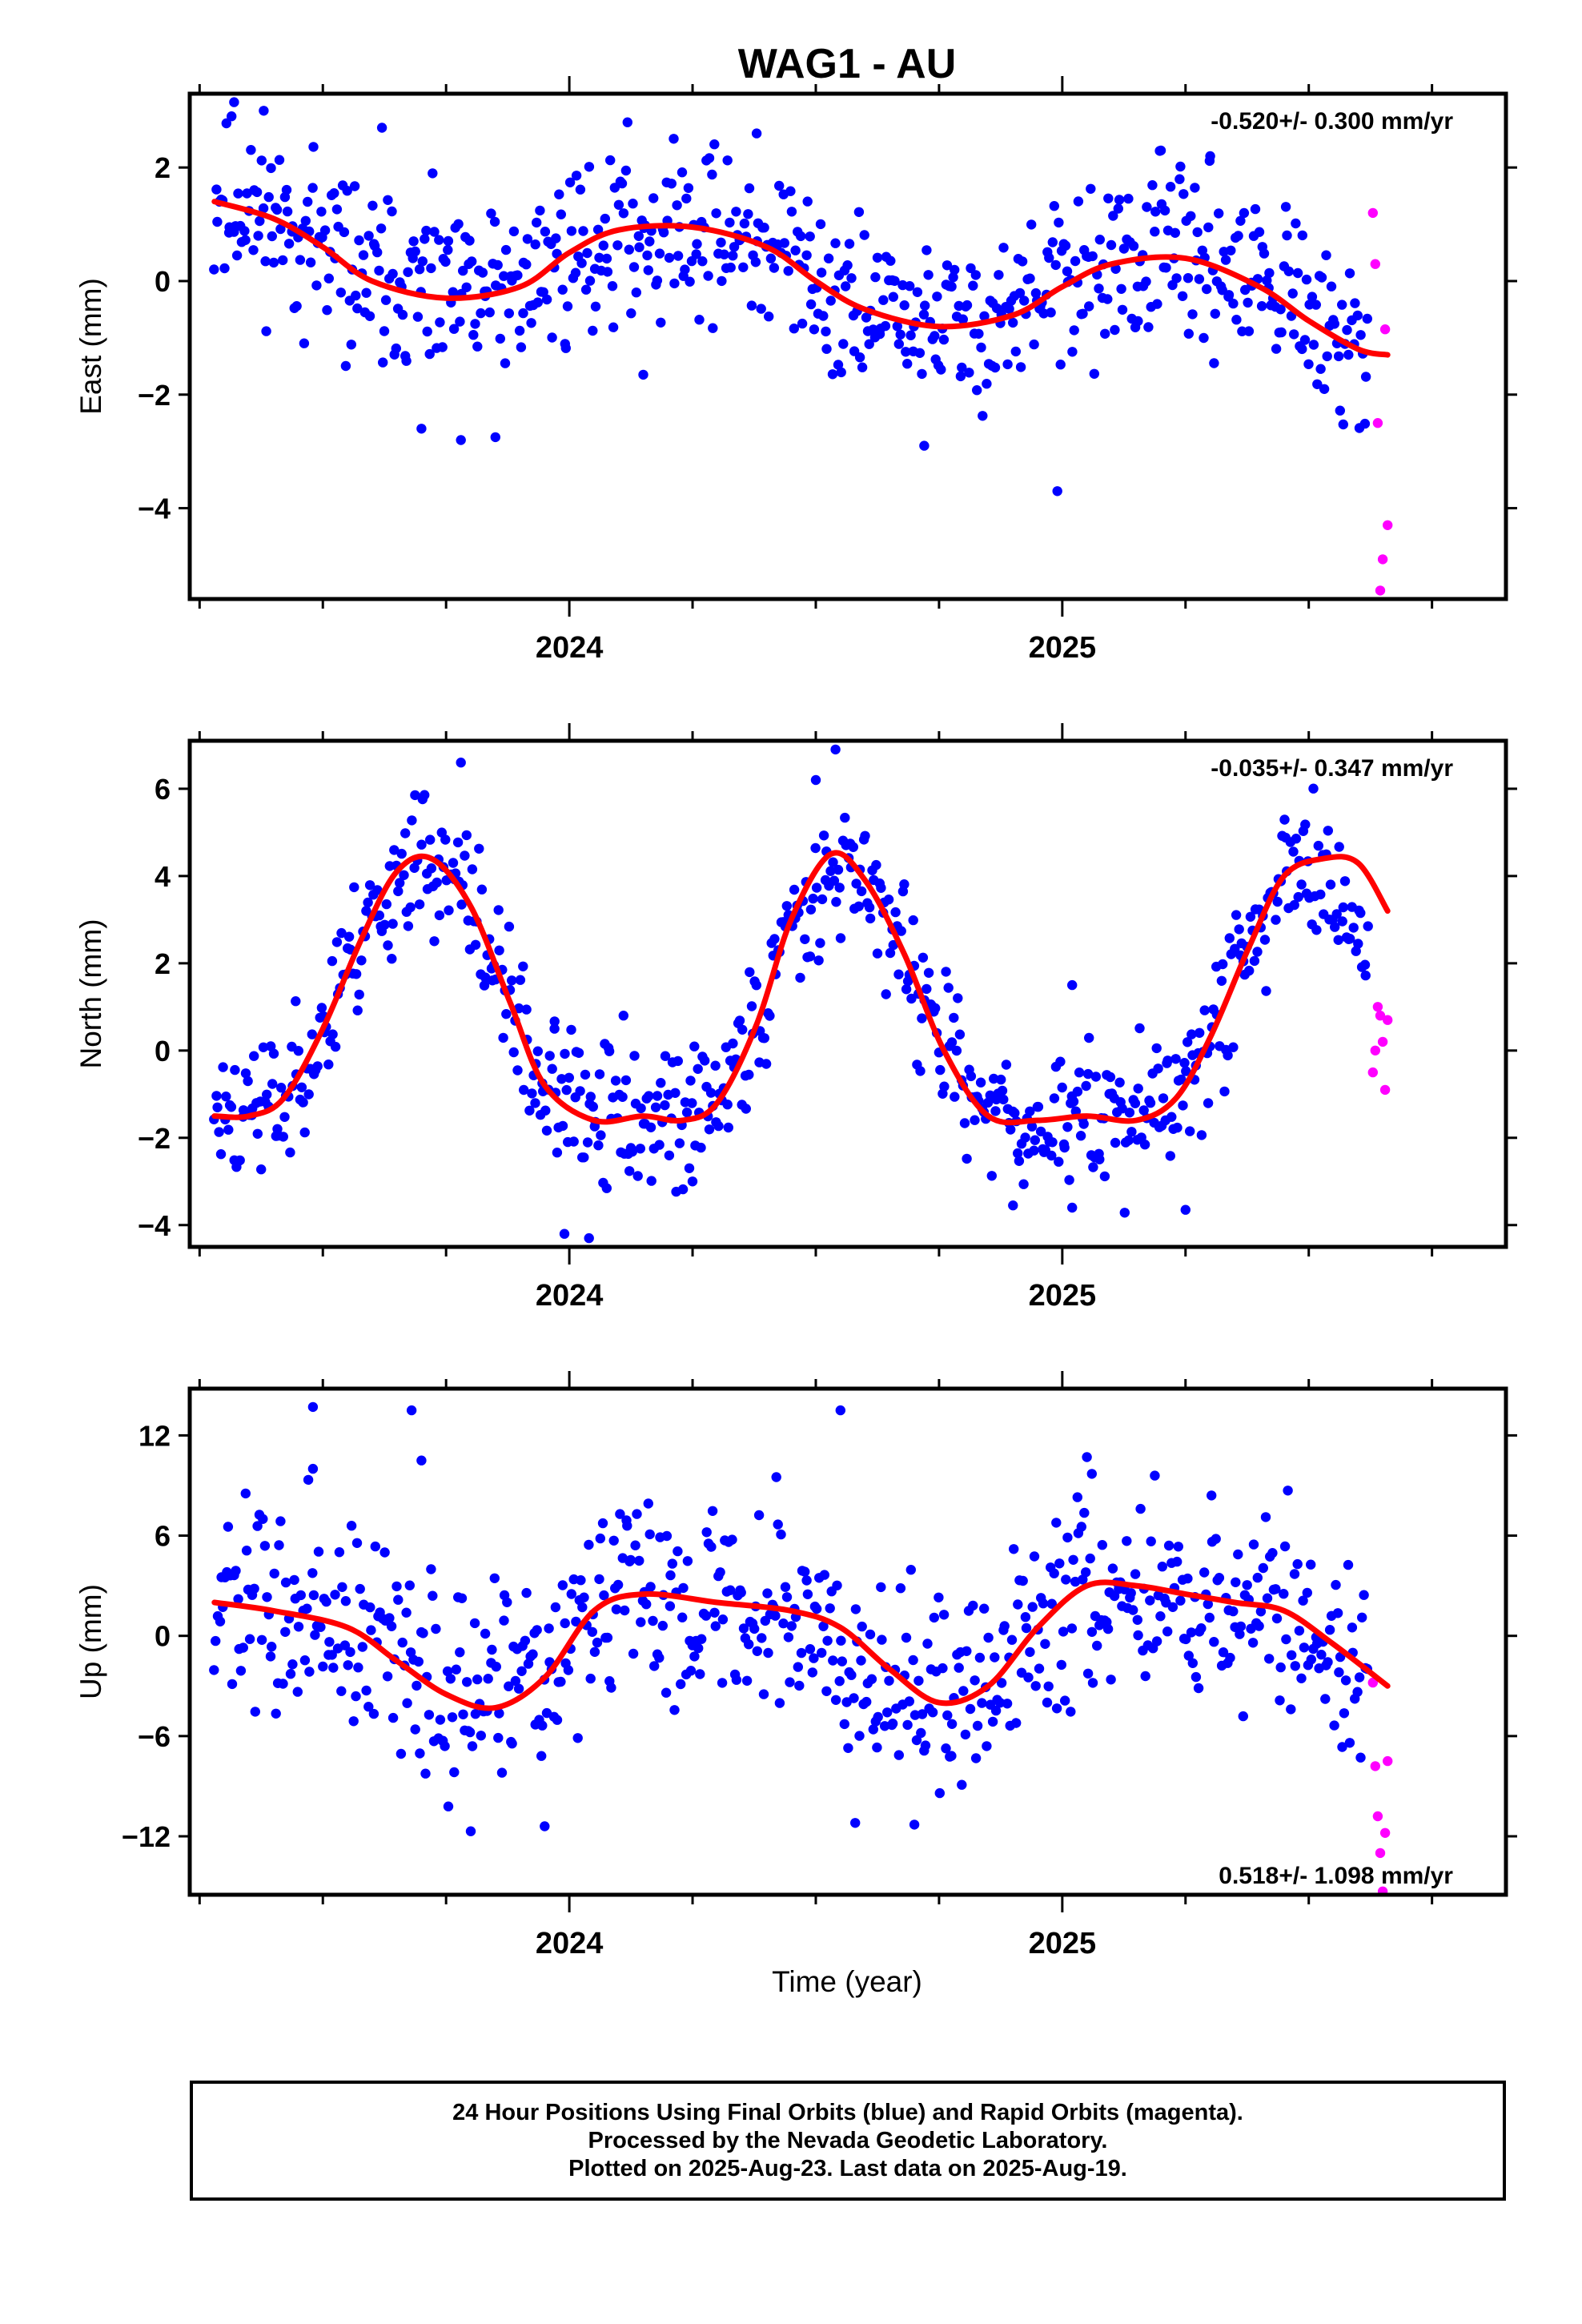  I want to click on north-y-tick-label: −4, so click(154, 1225).